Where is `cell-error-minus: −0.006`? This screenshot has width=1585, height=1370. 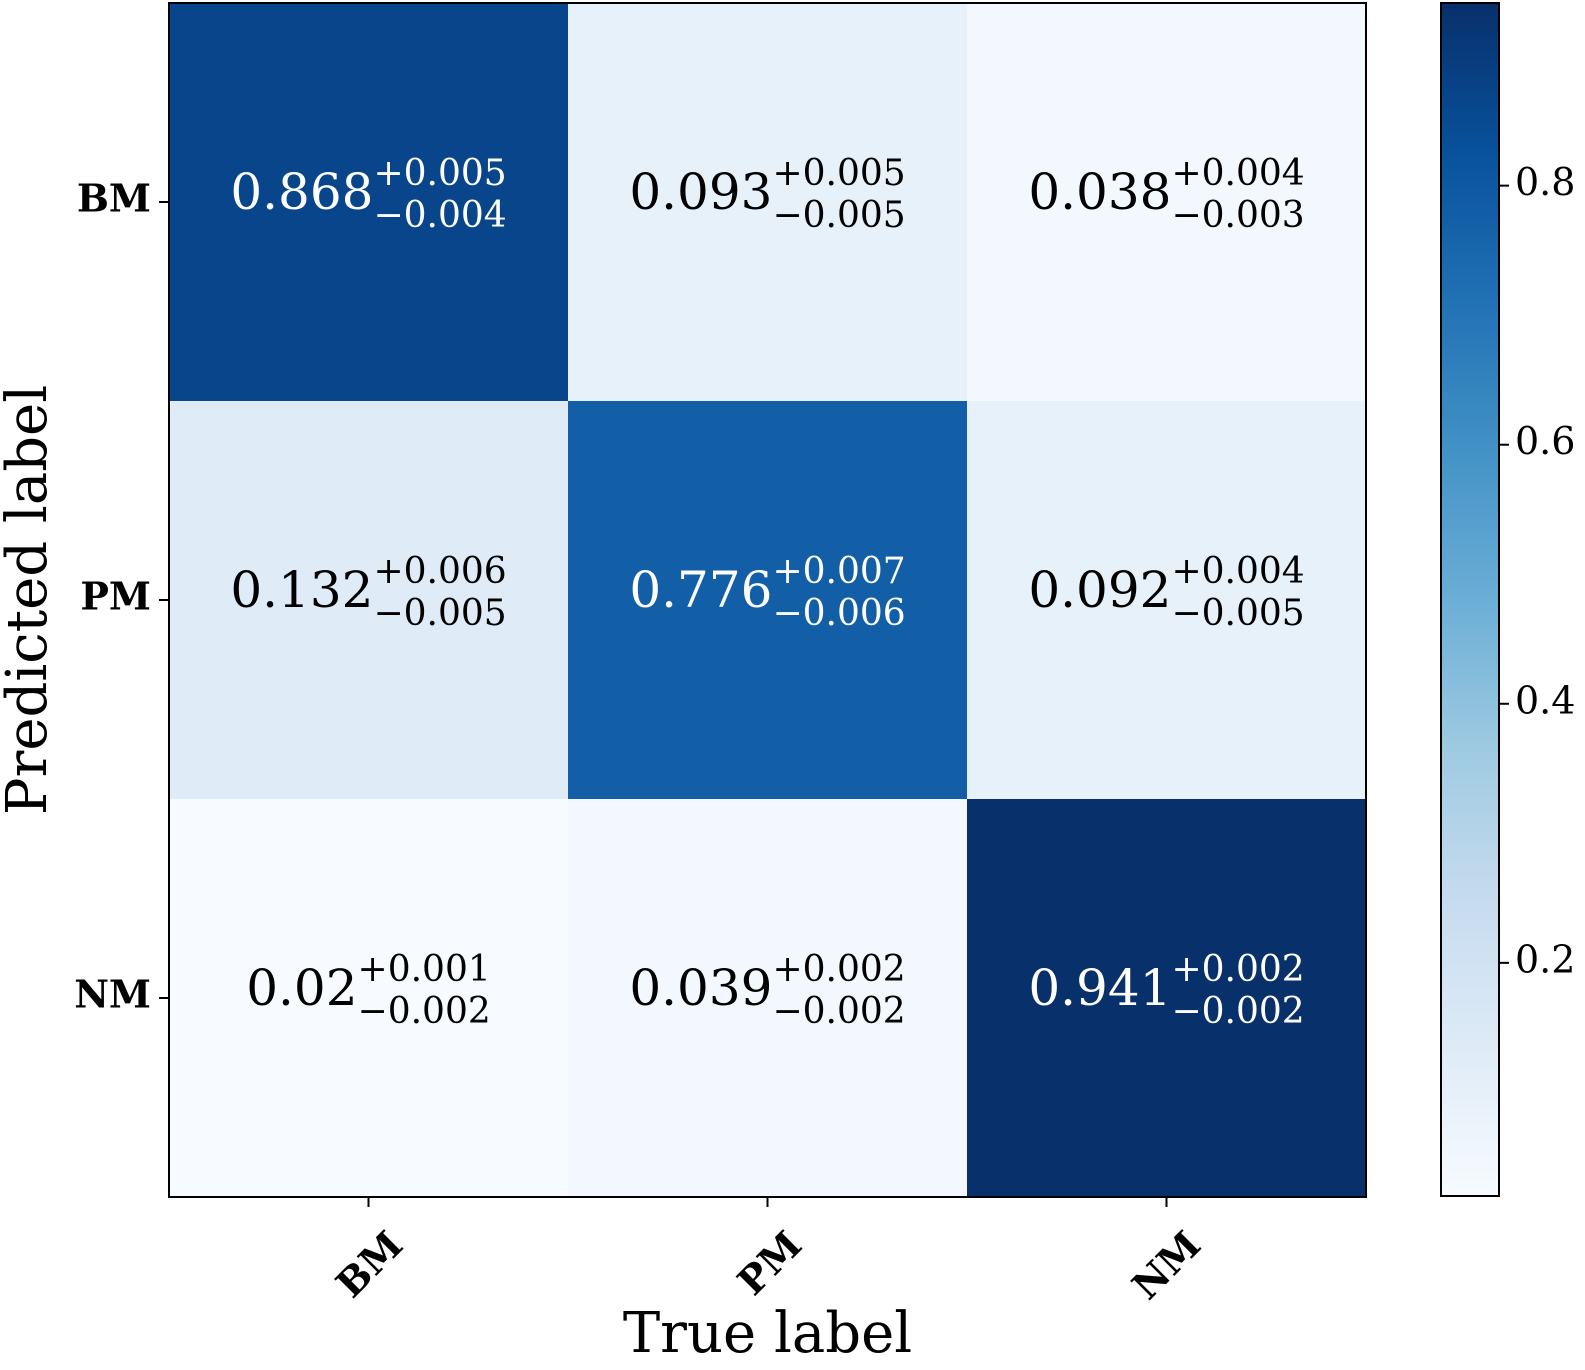
cell-error-minus: −0.006 is located at coordinates (838, 613).